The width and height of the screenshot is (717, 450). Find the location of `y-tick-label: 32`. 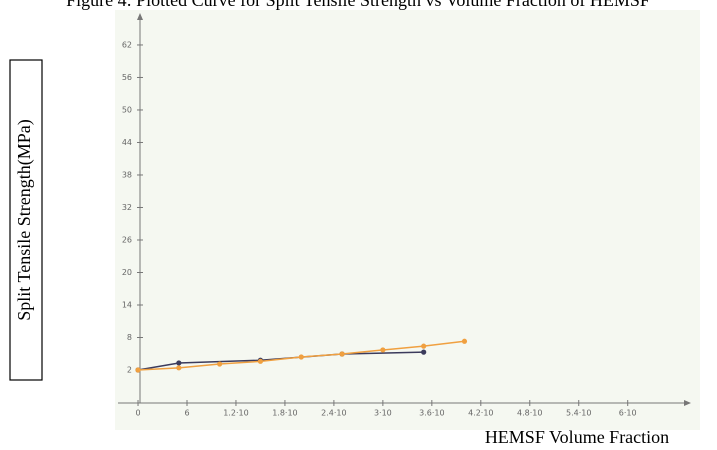

y-tick-label: 32 is located at coordinates (127, 207).